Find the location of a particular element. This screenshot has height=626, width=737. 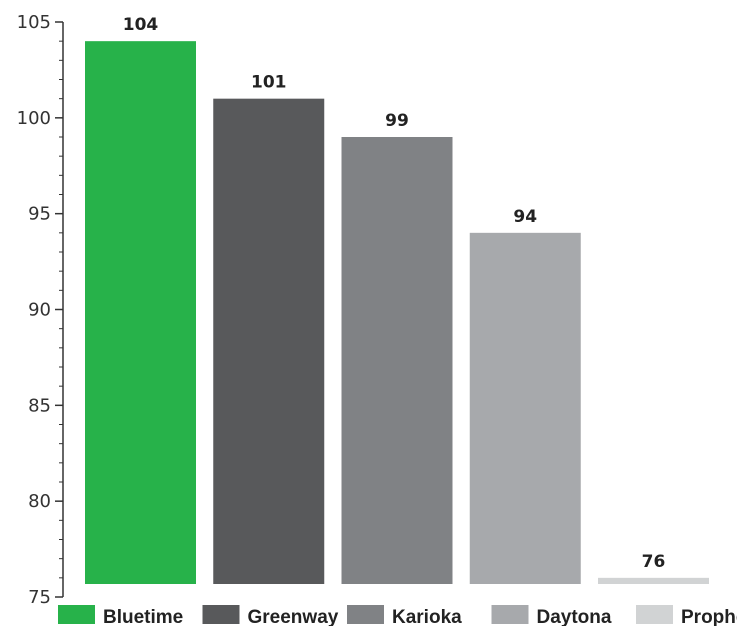

value-label-greenway: 101 is located at coordinates (269, 83).